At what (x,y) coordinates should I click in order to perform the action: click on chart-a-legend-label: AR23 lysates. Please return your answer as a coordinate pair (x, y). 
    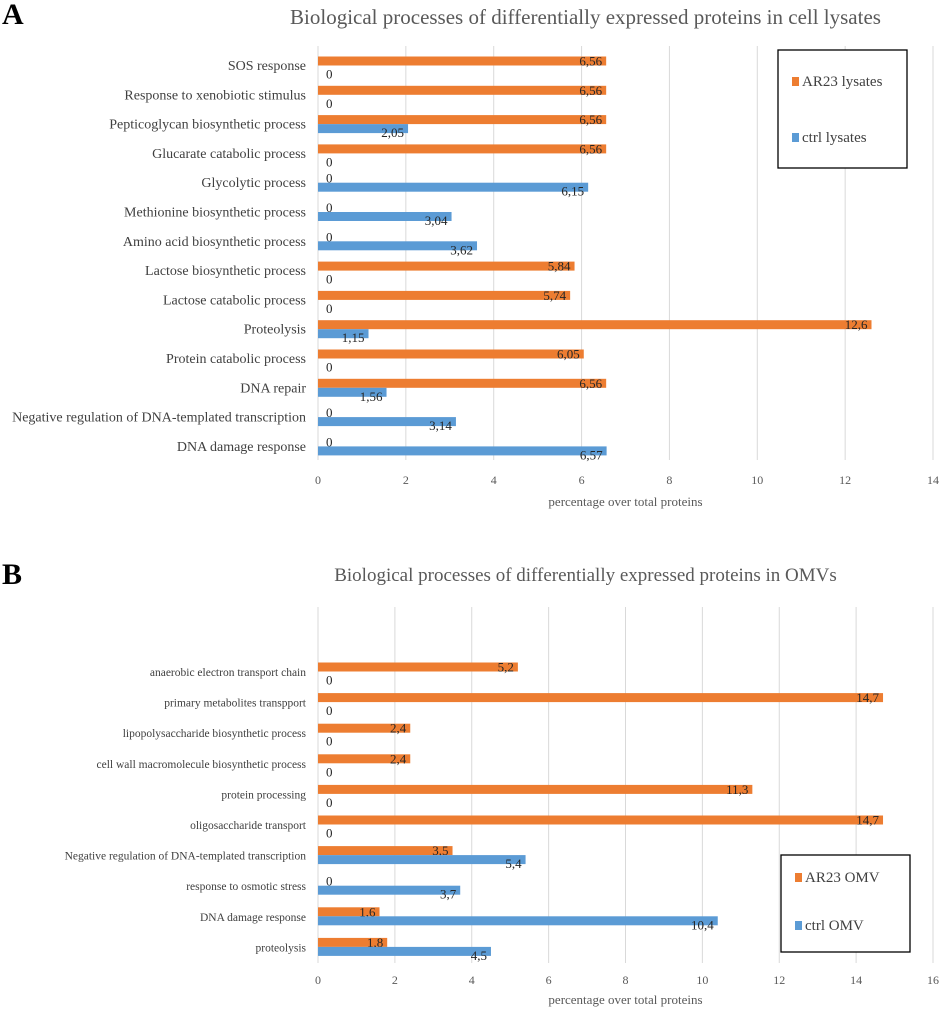
    Looking at the image, I should click on (842, 82).